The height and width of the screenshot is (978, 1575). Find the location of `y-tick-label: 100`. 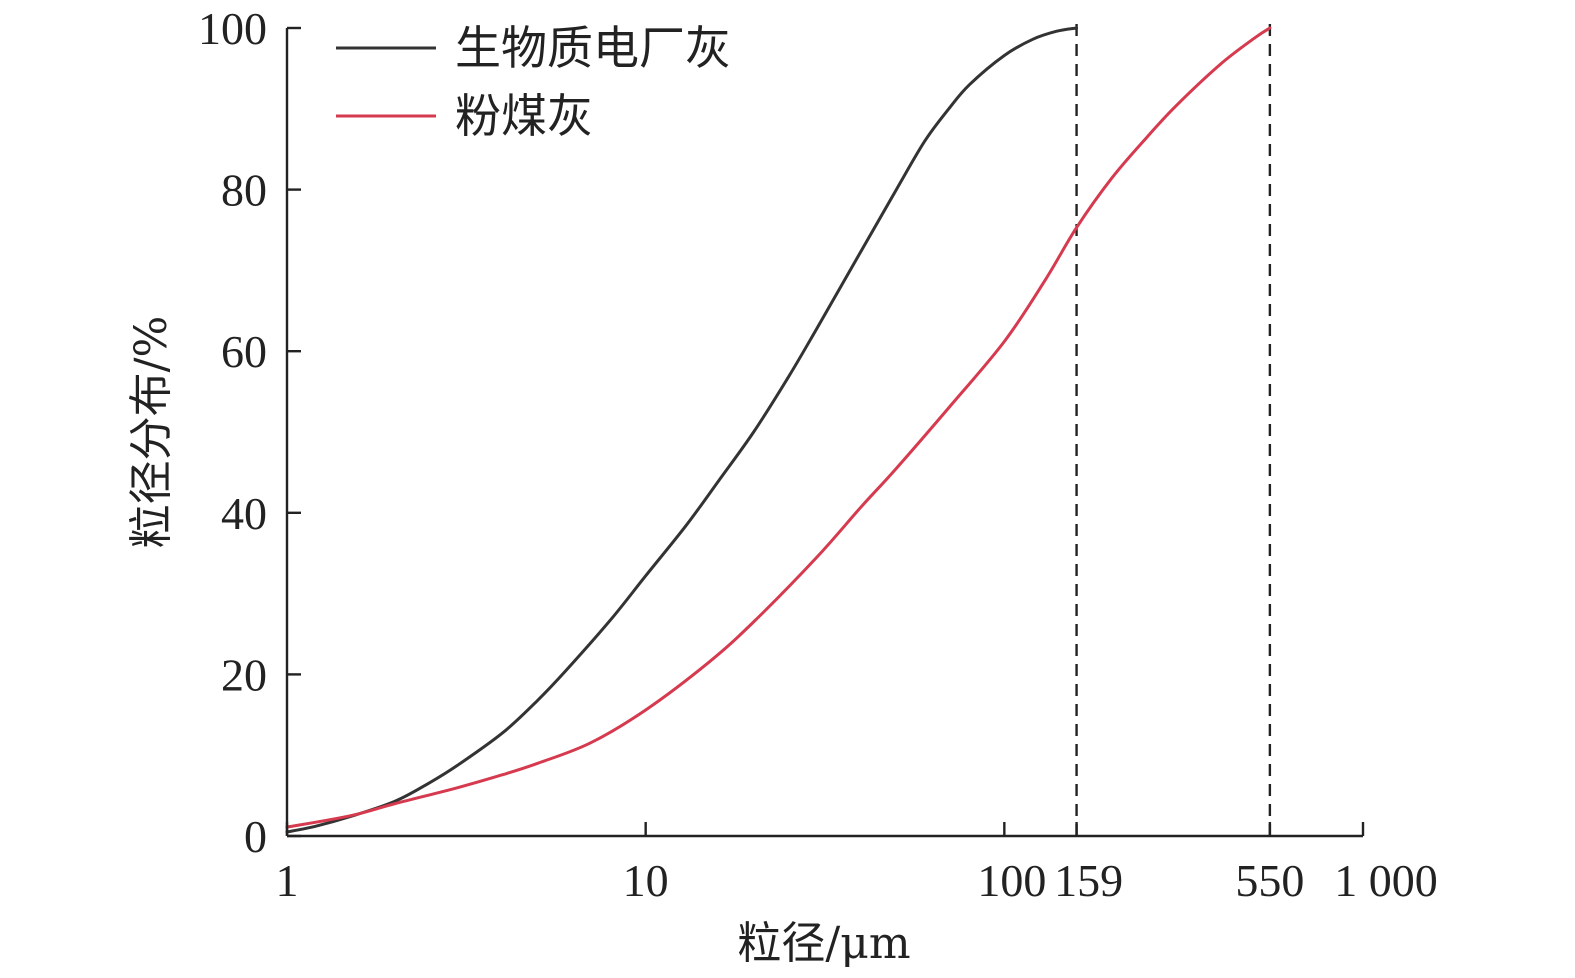

y-tick-label: 100 is located at coordinates (232, 28).